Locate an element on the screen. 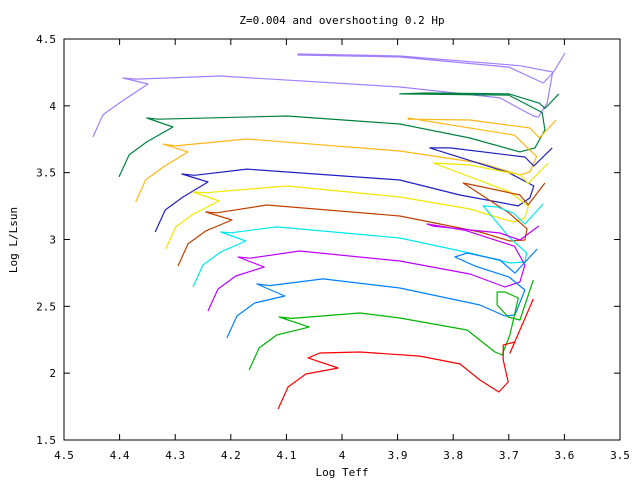  x-axis-label: Log Teff is located at coordinates (342, 472).